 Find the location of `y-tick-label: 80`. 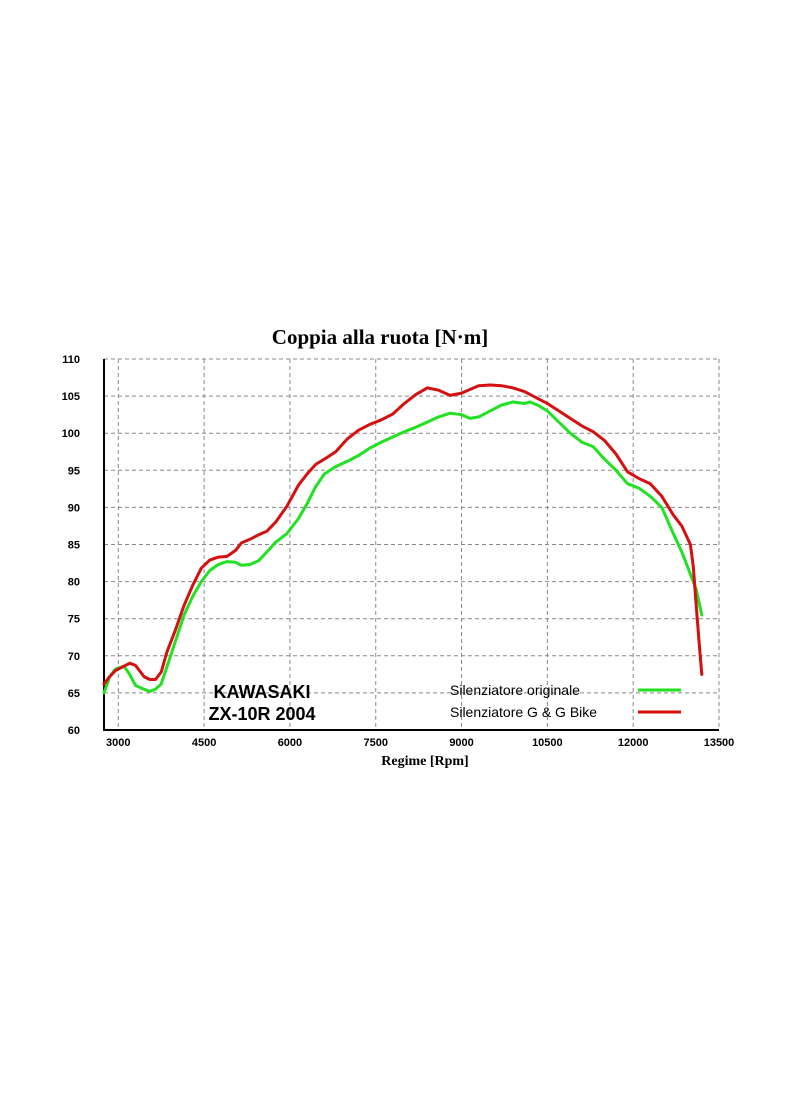

y-tick-label: 80 is located at coordinates (74, 583).